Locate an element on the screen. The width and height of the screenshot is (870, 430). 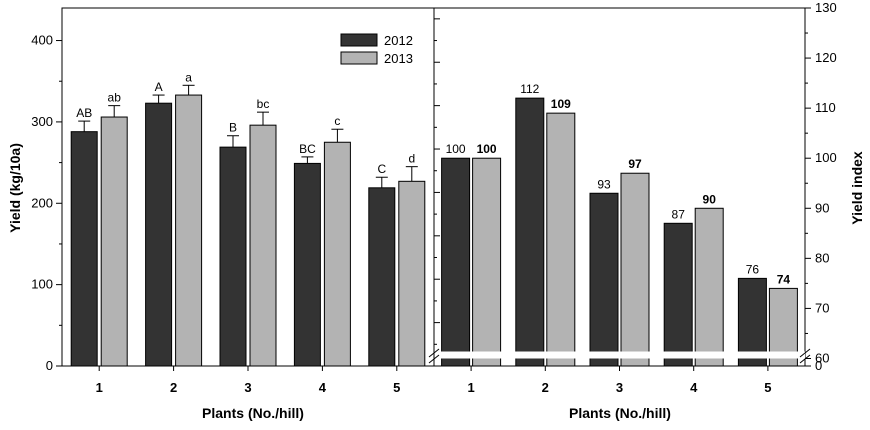
right-y-tick-label: 0 is located at coordinates (818, 365).